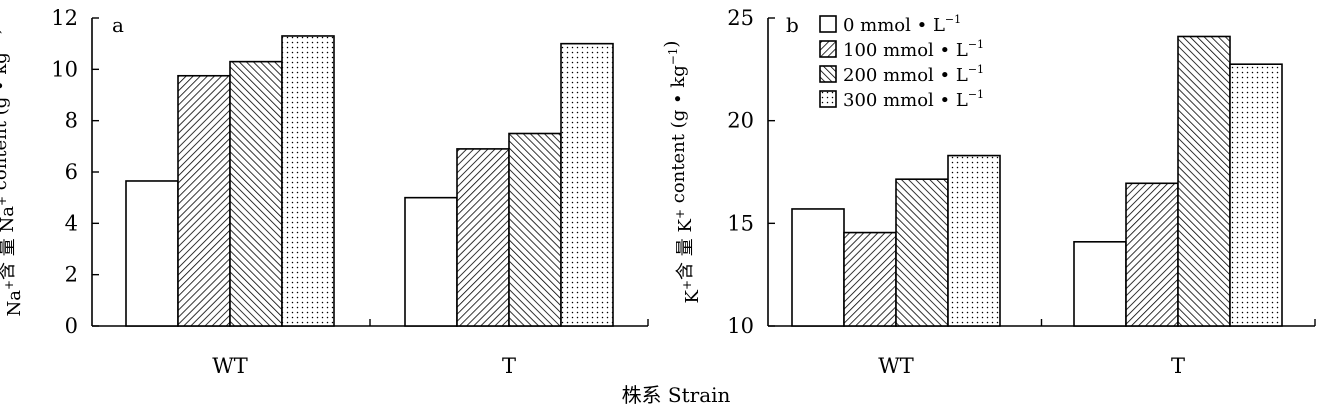 Image resolution: width=1317 pixels, height=407 pixels. I want to click on legend-label: 100 mmol • L−1, so click(913, 49).